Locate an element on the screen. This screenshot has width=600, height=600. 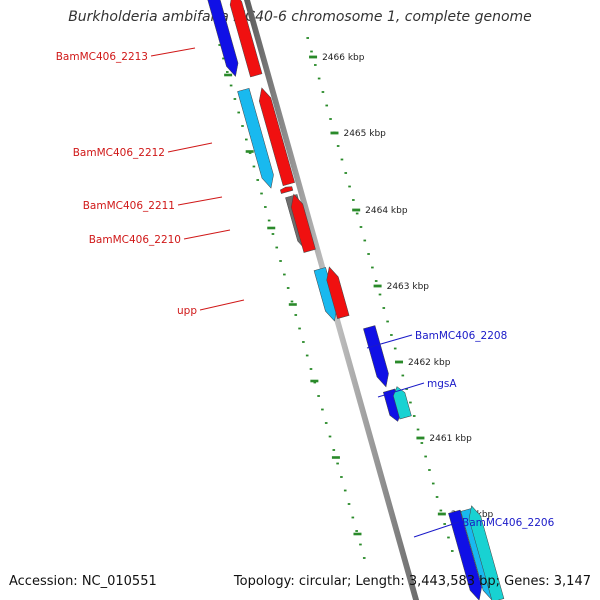
gene-label: mgsA is located at coordinates (442, 384).